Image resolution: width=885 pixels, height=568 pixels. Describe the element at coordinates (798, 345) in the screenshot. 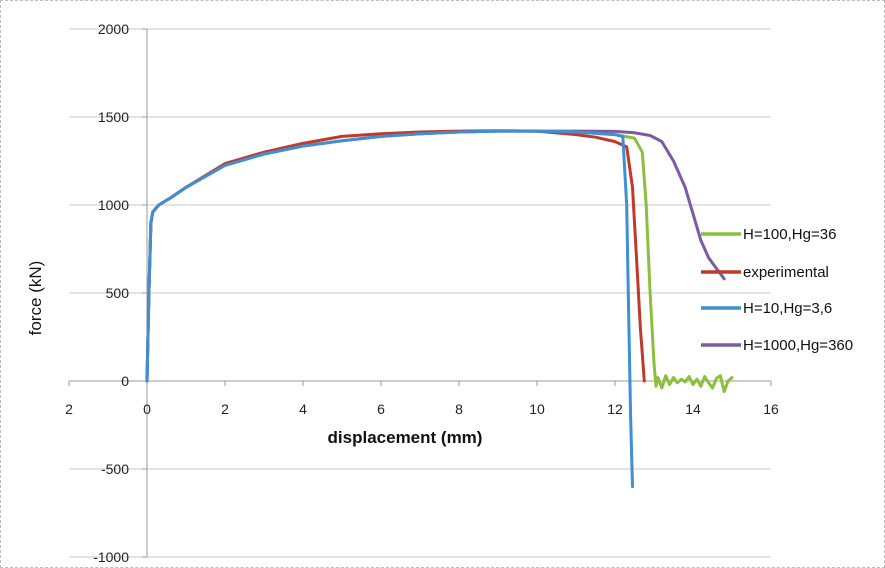

I see `legend-label-3: H=1000,Hg=360` at that location.